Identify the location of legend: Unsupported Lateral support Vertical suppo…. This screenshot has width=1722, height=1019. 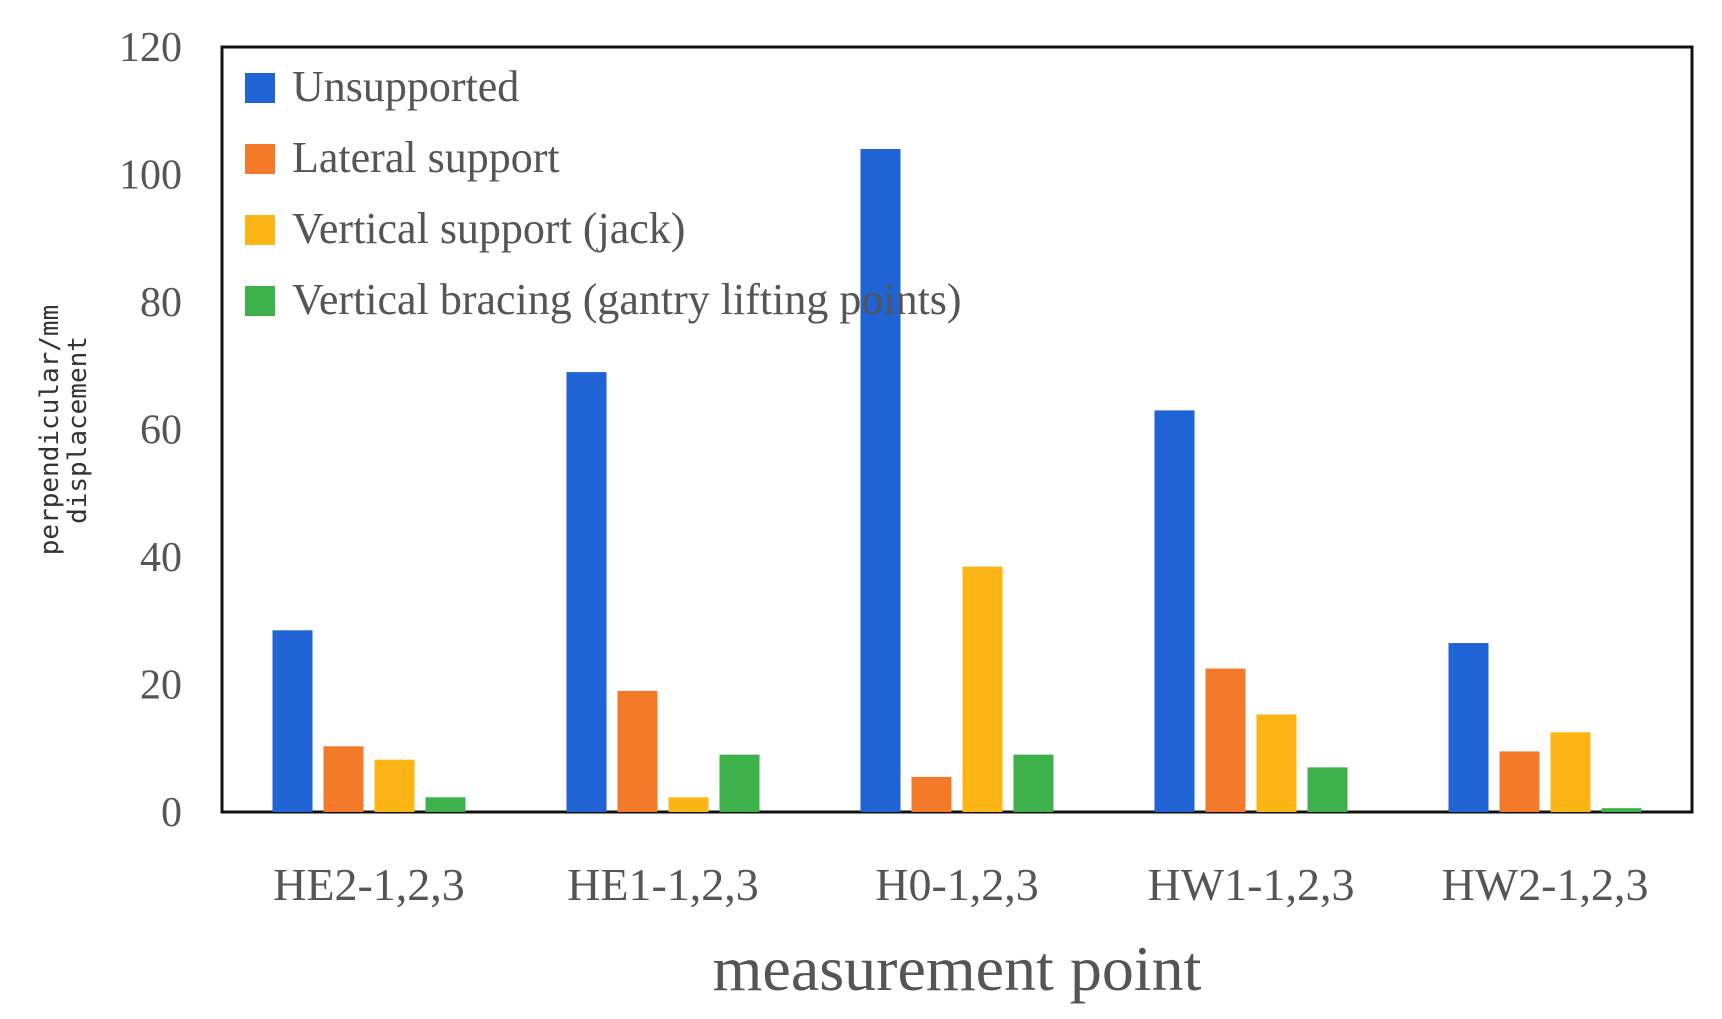
(603, 193).